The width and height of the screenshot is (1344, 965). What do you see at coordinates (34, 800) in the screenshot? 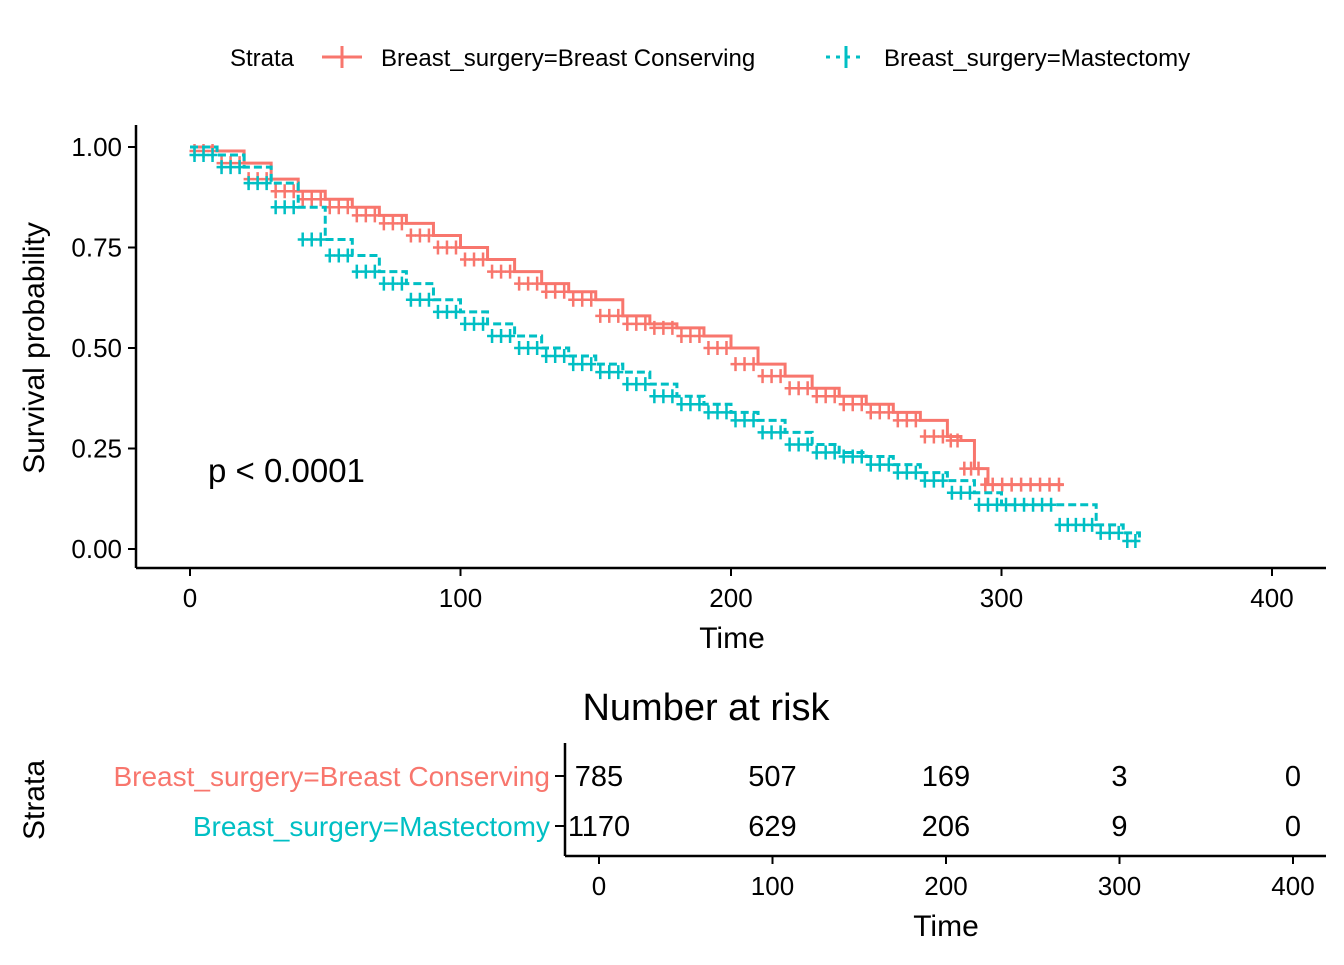
I see `risk-table-y-title: Strata` at bounding box center [34, 800].